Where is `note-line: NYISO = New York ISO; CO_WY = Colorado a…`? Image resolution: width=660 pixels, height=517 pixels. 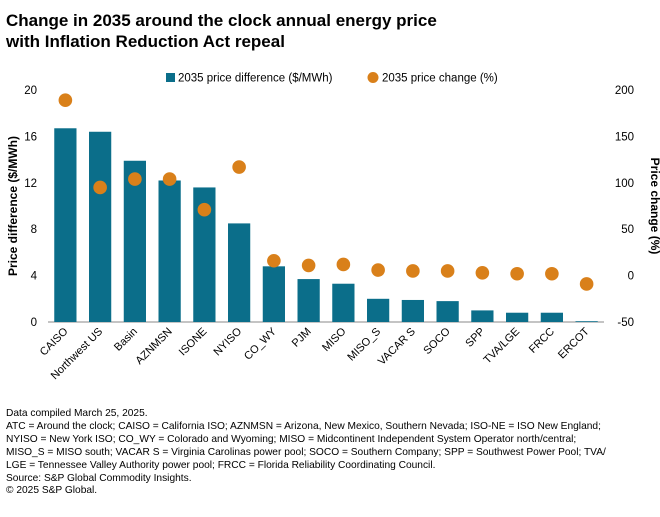
note-line: NYISO = New York ISO; CO_WY = Colorado a… is located at coordinates (291, 439).